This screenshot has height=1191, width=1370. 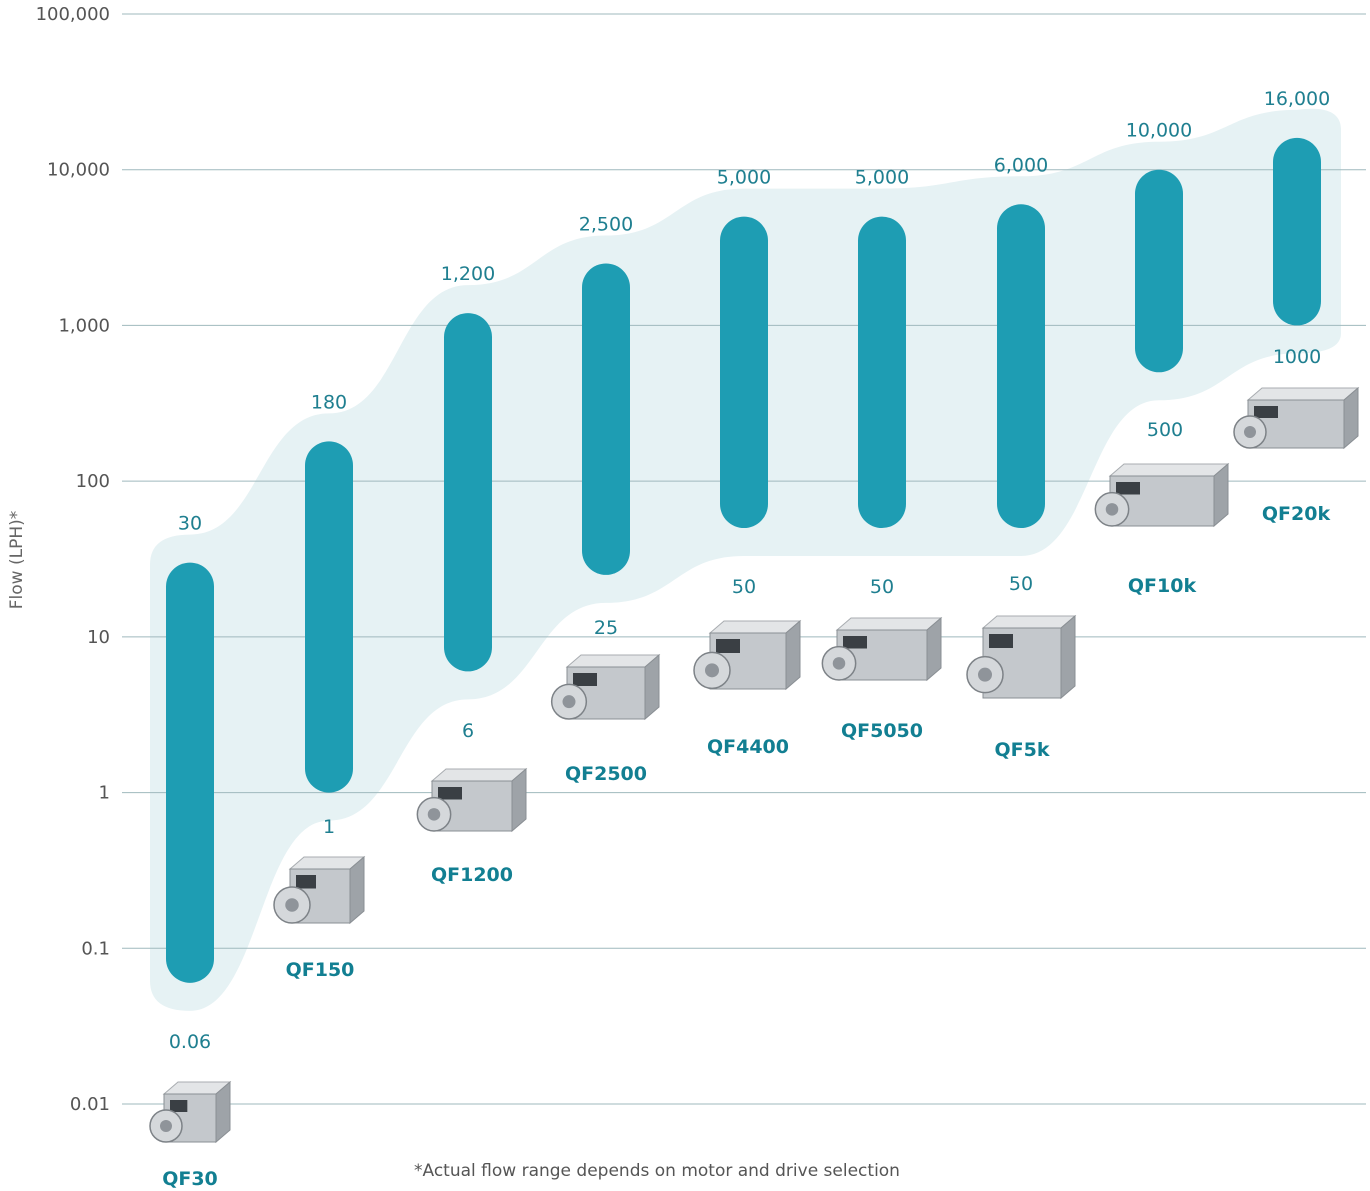 What do you see at coordinates (104, 793) in the screenshot?
I see `y-tick-label: 1` at bounding box center [104, 793].